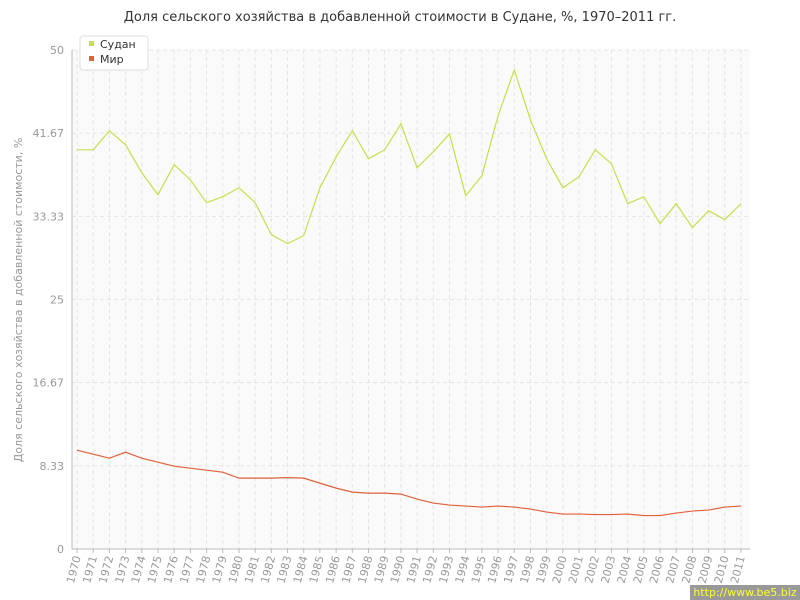 This screenshot has width=800, height=600. I want to click on y-tick-label: 25, so click(57, 300).